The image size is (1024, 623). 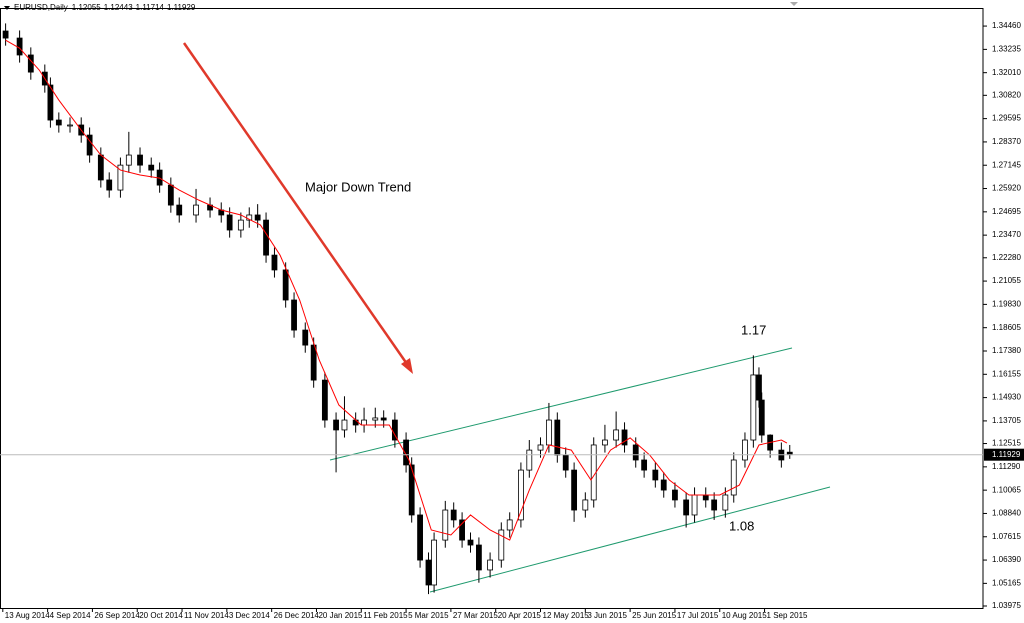 I want to click on x-tick-label: 20 Apr 2015, so click(x=520, y=615).